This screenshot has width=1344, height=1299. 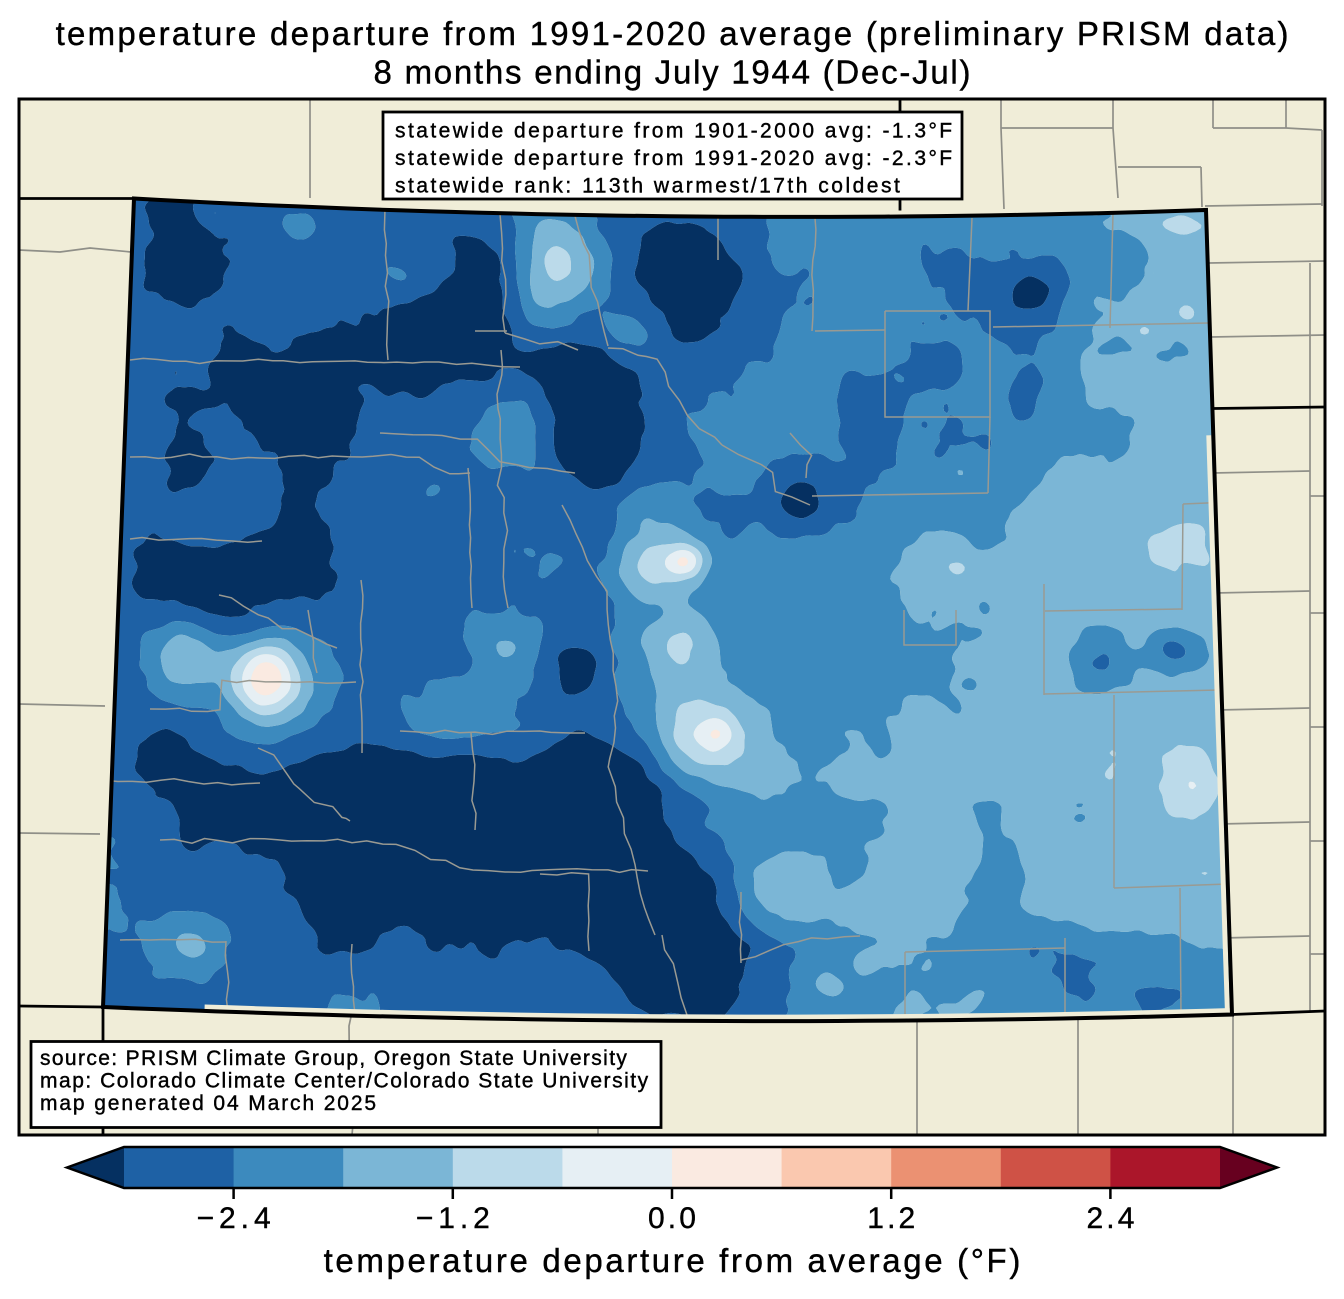 I want to click on svg-text: 0.0, so click(x=673, y=1218).